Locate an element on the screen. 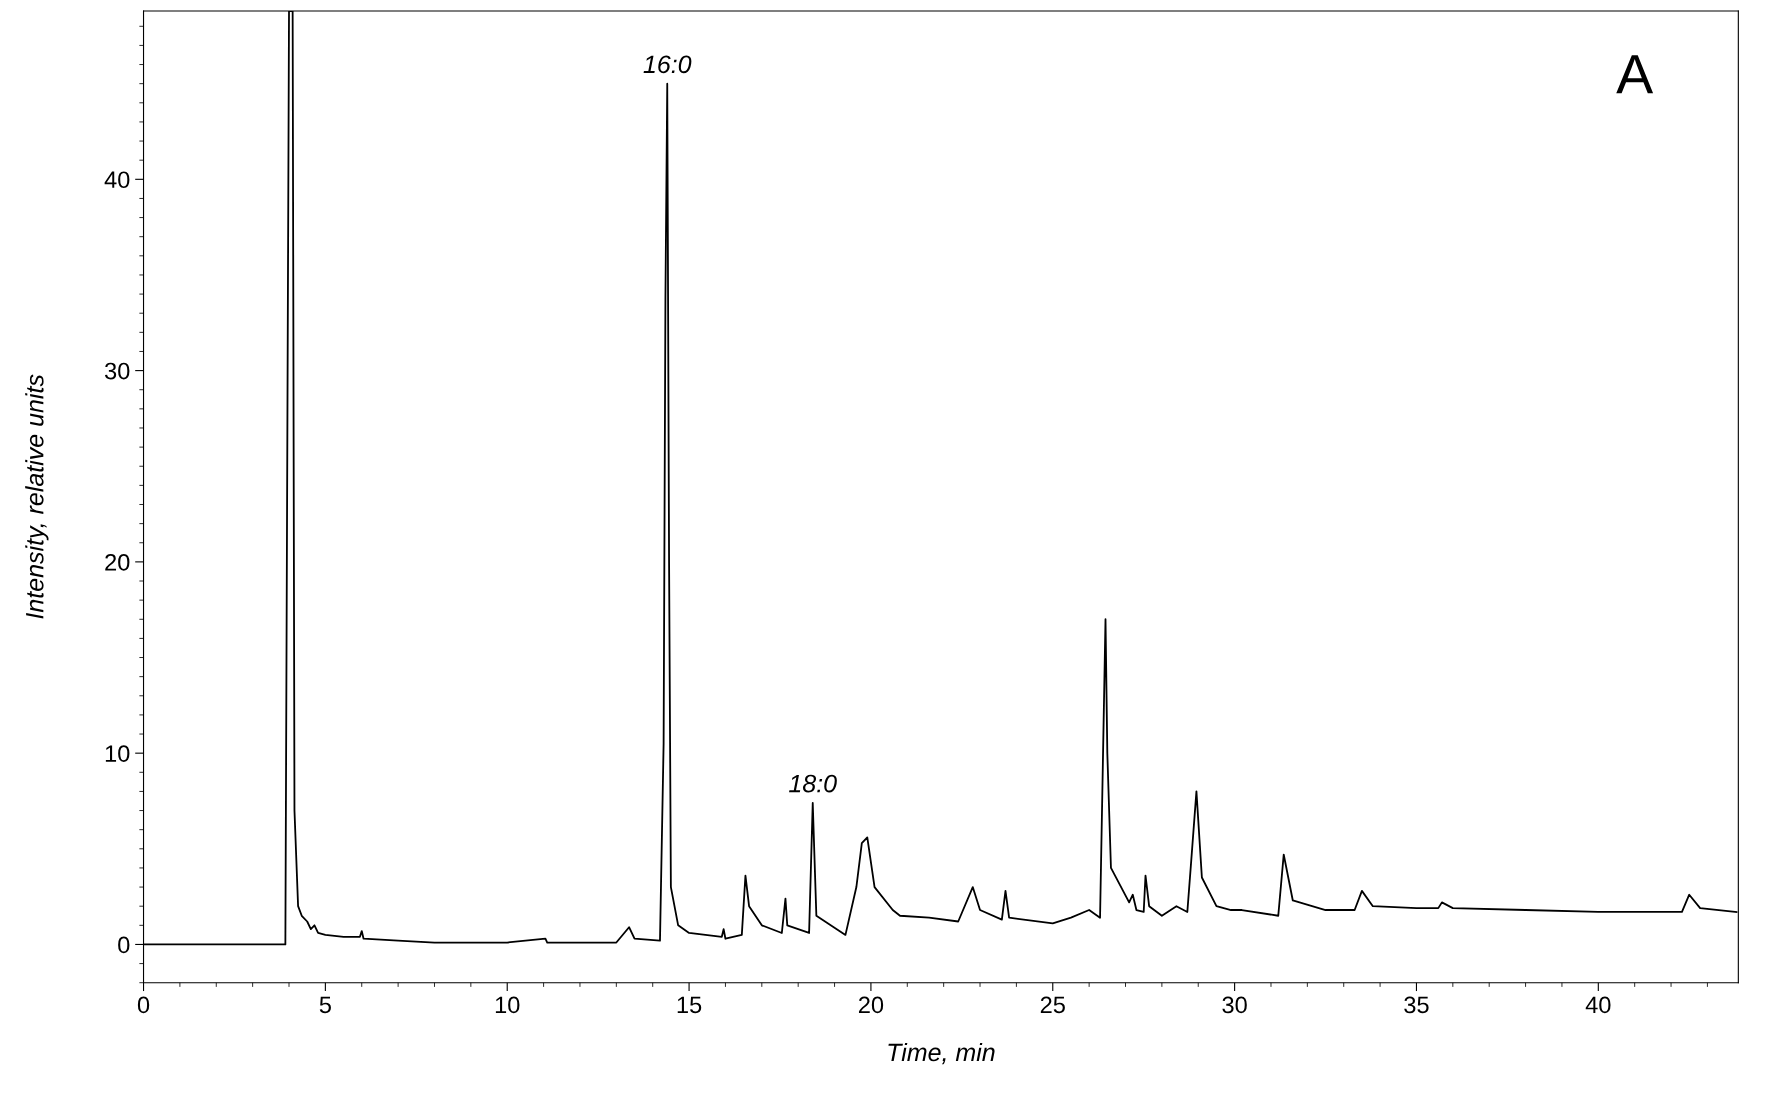 Image resolution: width=1772 pixels, height=1098 pixels. x-tick-label: 40 is located at coordinates (1598, 1005).